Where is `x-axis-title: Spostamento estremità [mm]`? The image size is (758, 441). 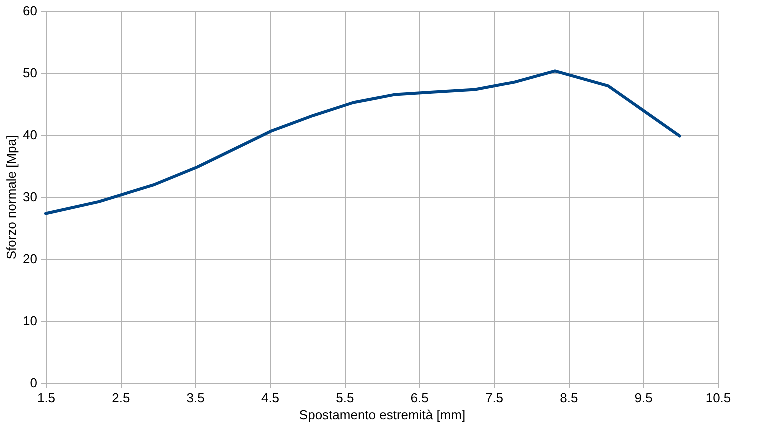
x-axis-title: Spostamento estremità [mm] is located at coordinates (382, 415).